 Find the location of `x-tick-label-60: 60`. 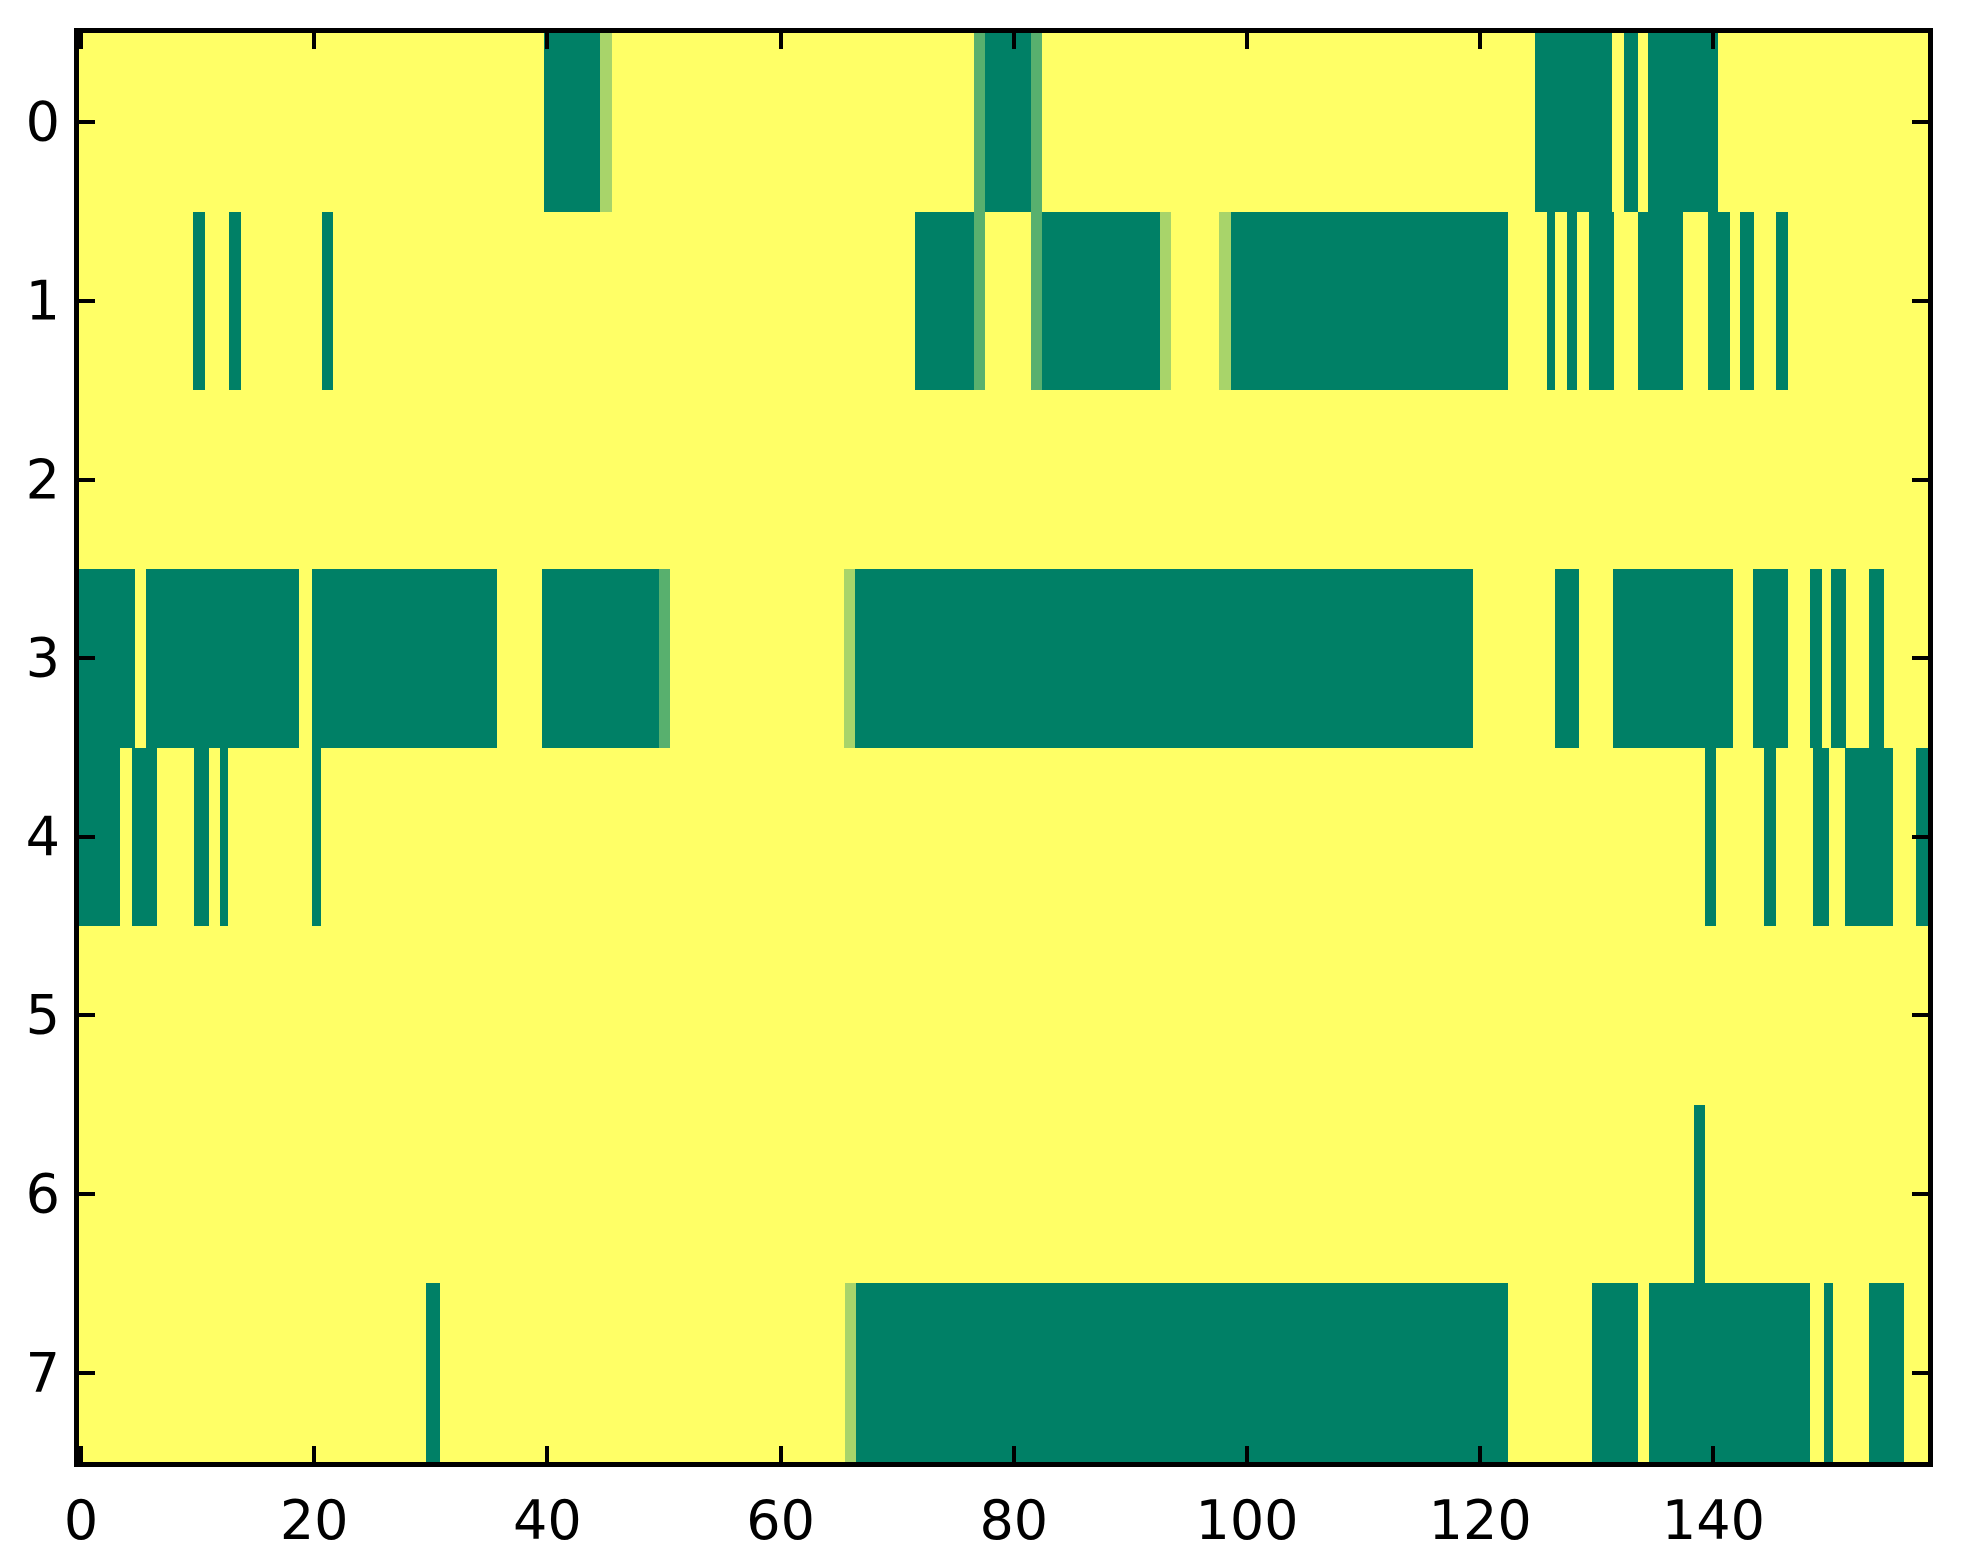

x-tick-label-60: 60 is located at coordinates (780, 1520).